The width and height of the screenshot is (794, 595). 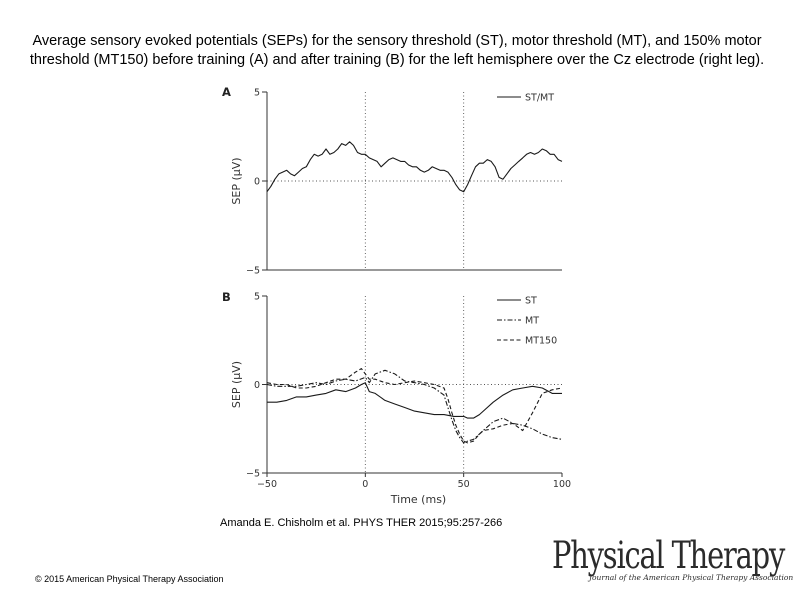 I want to click on series-line-st-mt, so click(x=414, y=167).